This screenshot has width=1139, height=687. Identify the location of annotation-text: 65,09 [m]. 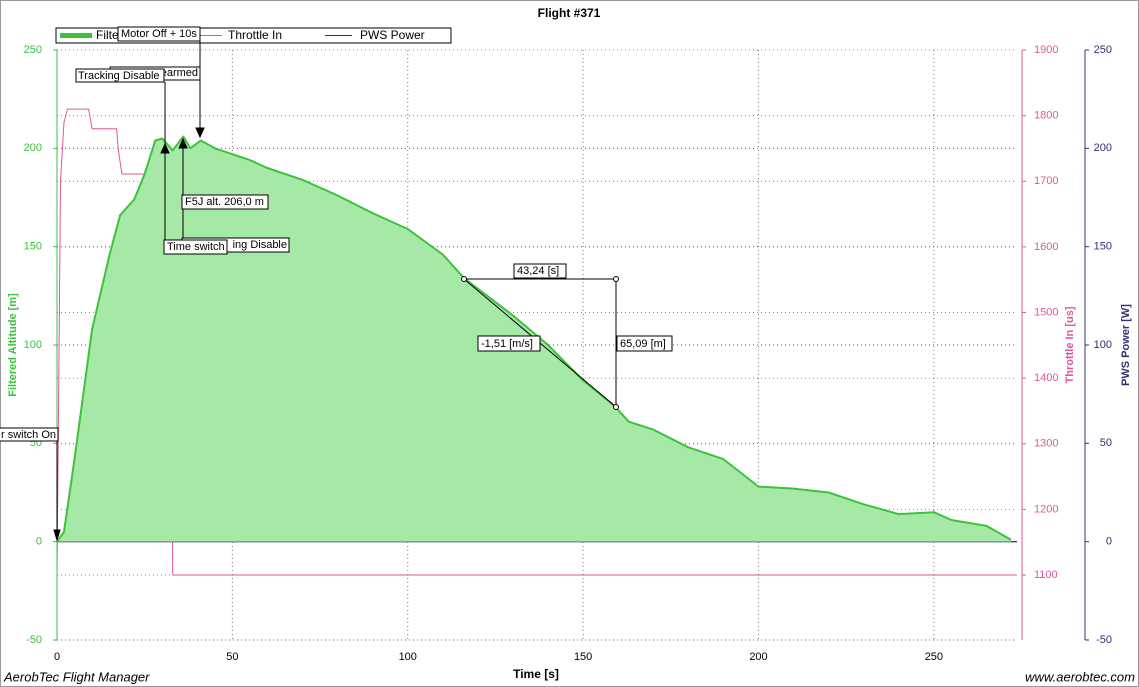
(643, 344).